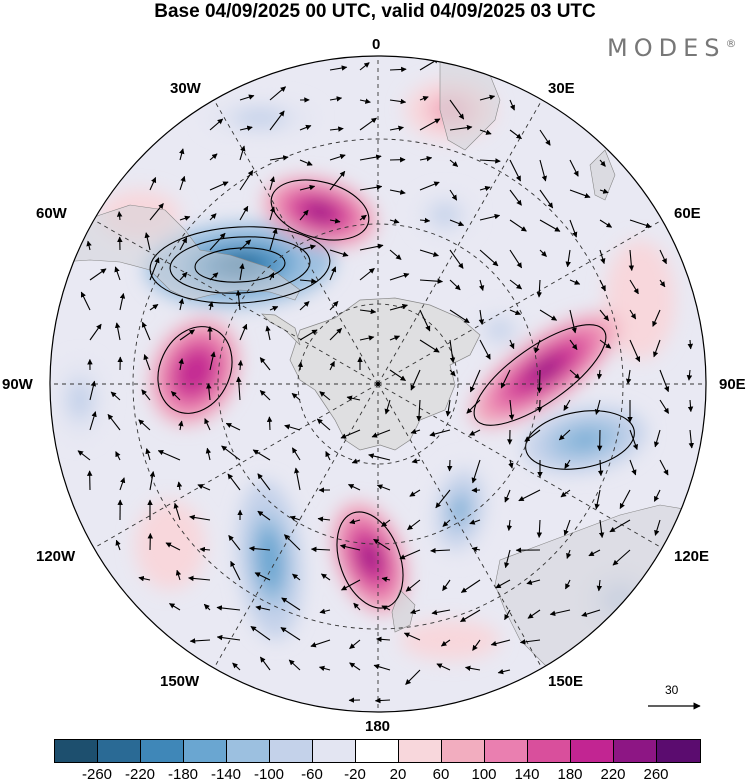  What do you see at coordinates (691, 556) in the screenshot?
I see `lon-label-120e: 120E` at bounding box center [691, 556].